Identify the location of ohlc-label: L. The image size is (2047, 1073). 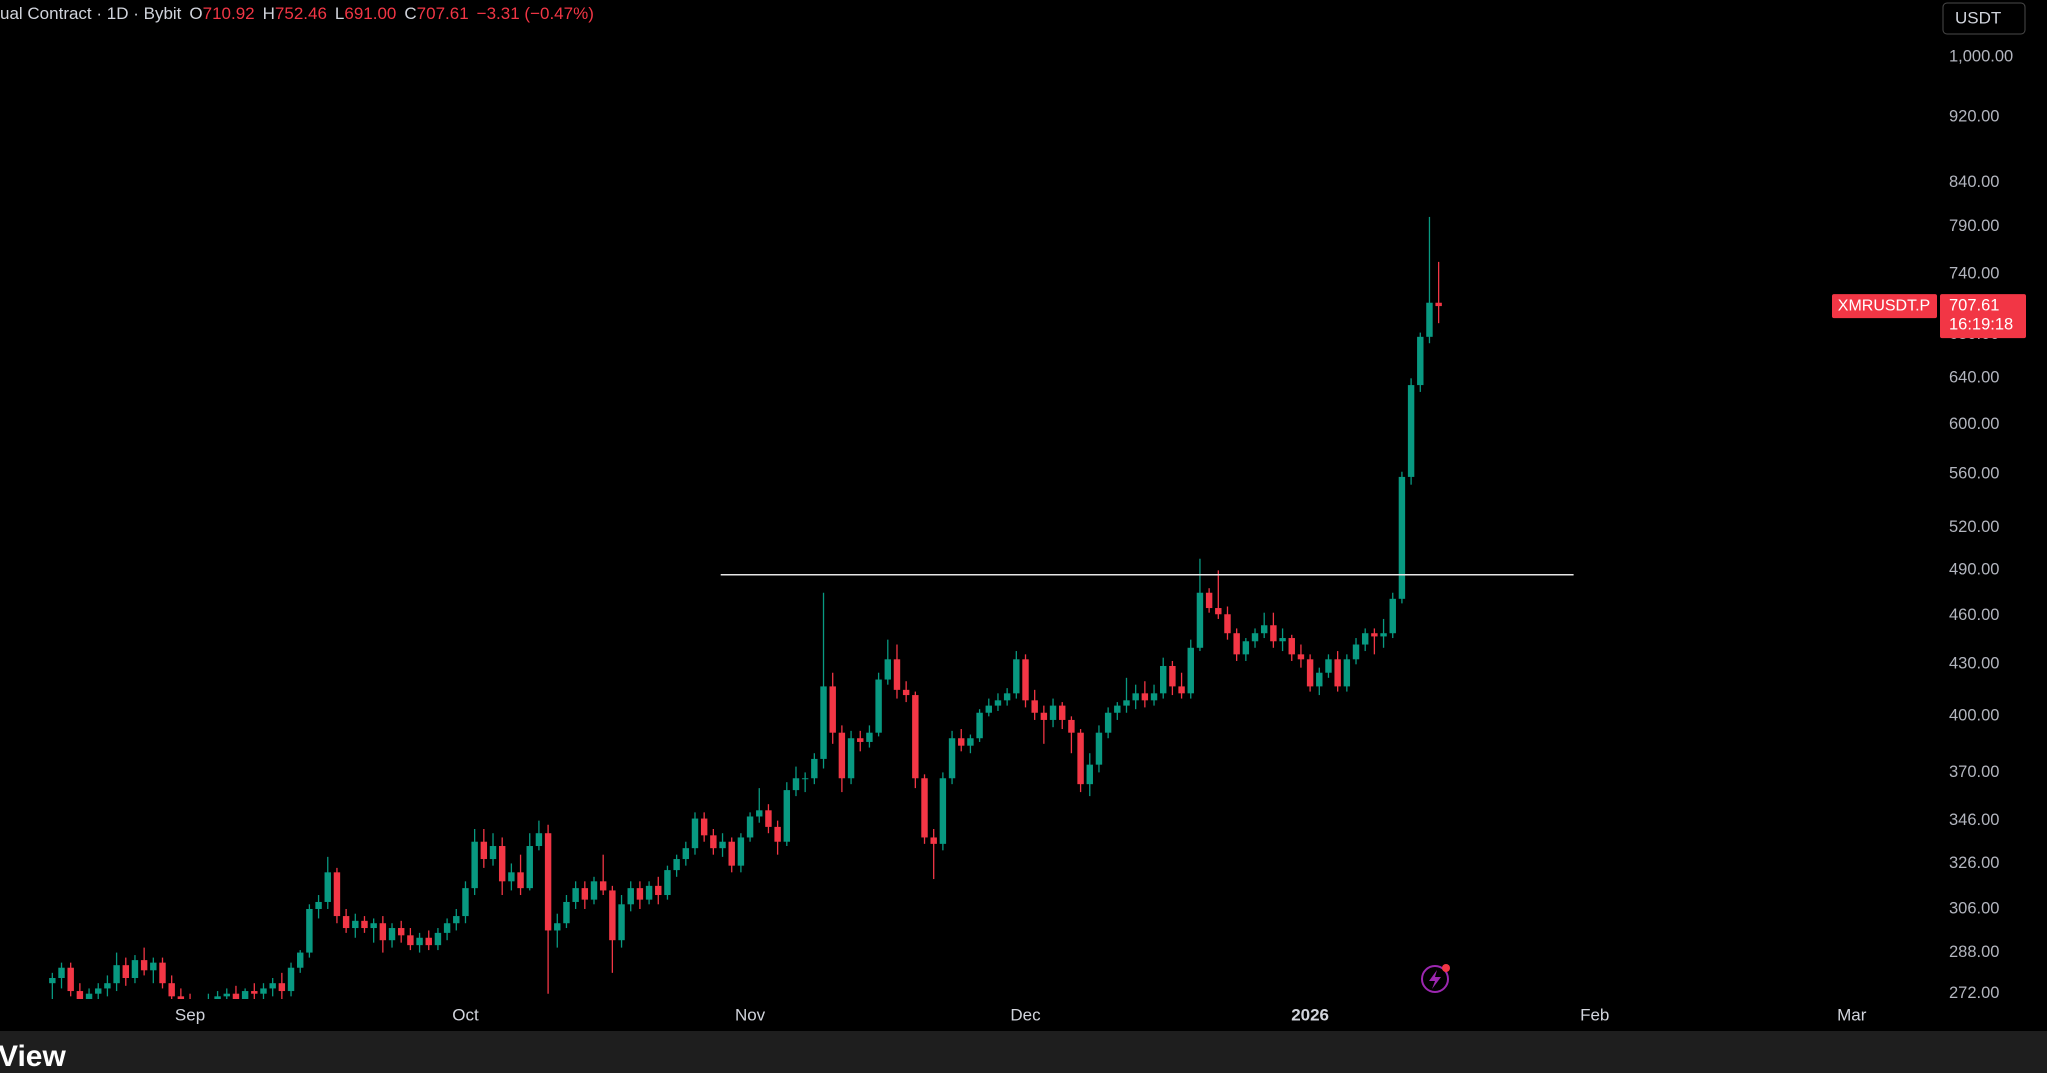
(339, 13).